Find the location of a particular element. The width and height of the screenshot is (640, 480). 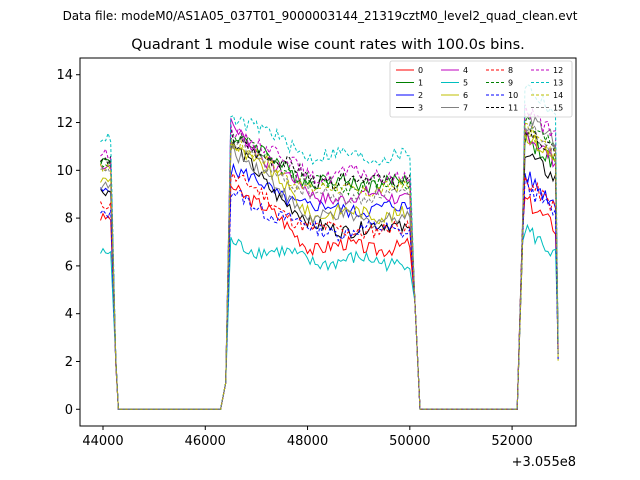

legend-label-5: 5 is located at coordinates (465, 83).